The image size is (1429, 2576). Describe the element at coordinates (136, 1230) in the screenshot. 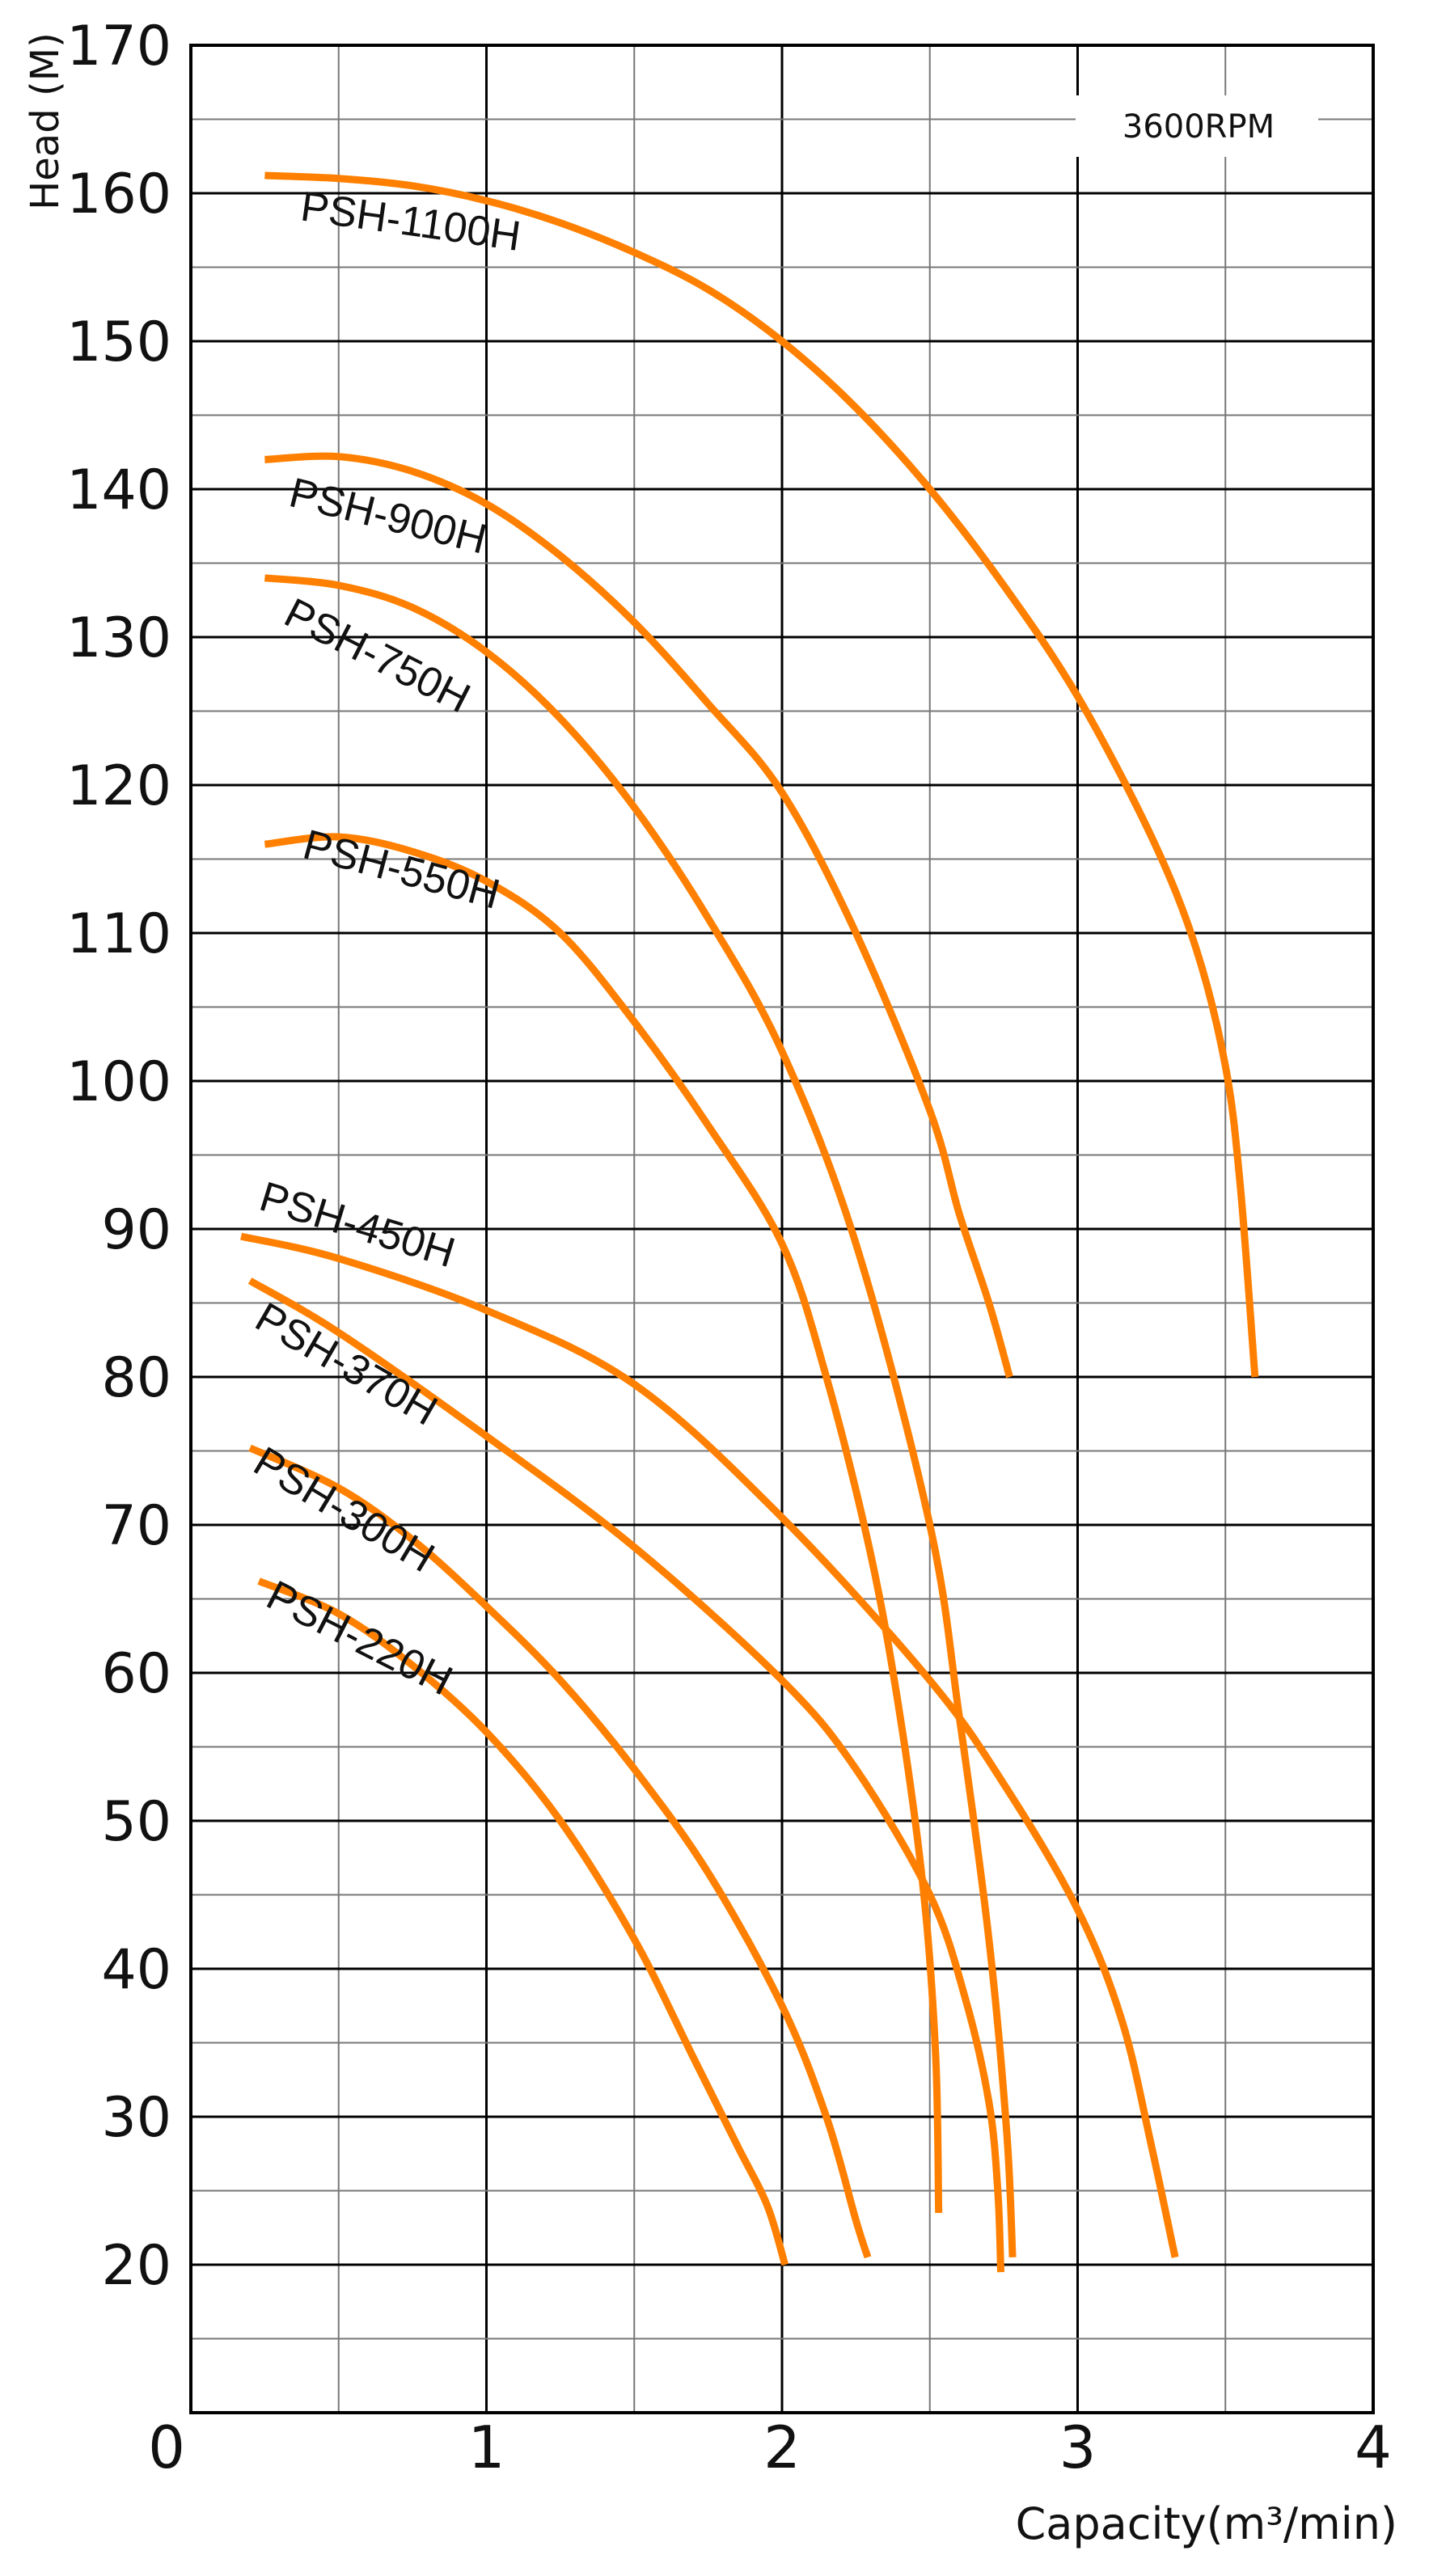

I see `y-tick-label: 90` at that location.